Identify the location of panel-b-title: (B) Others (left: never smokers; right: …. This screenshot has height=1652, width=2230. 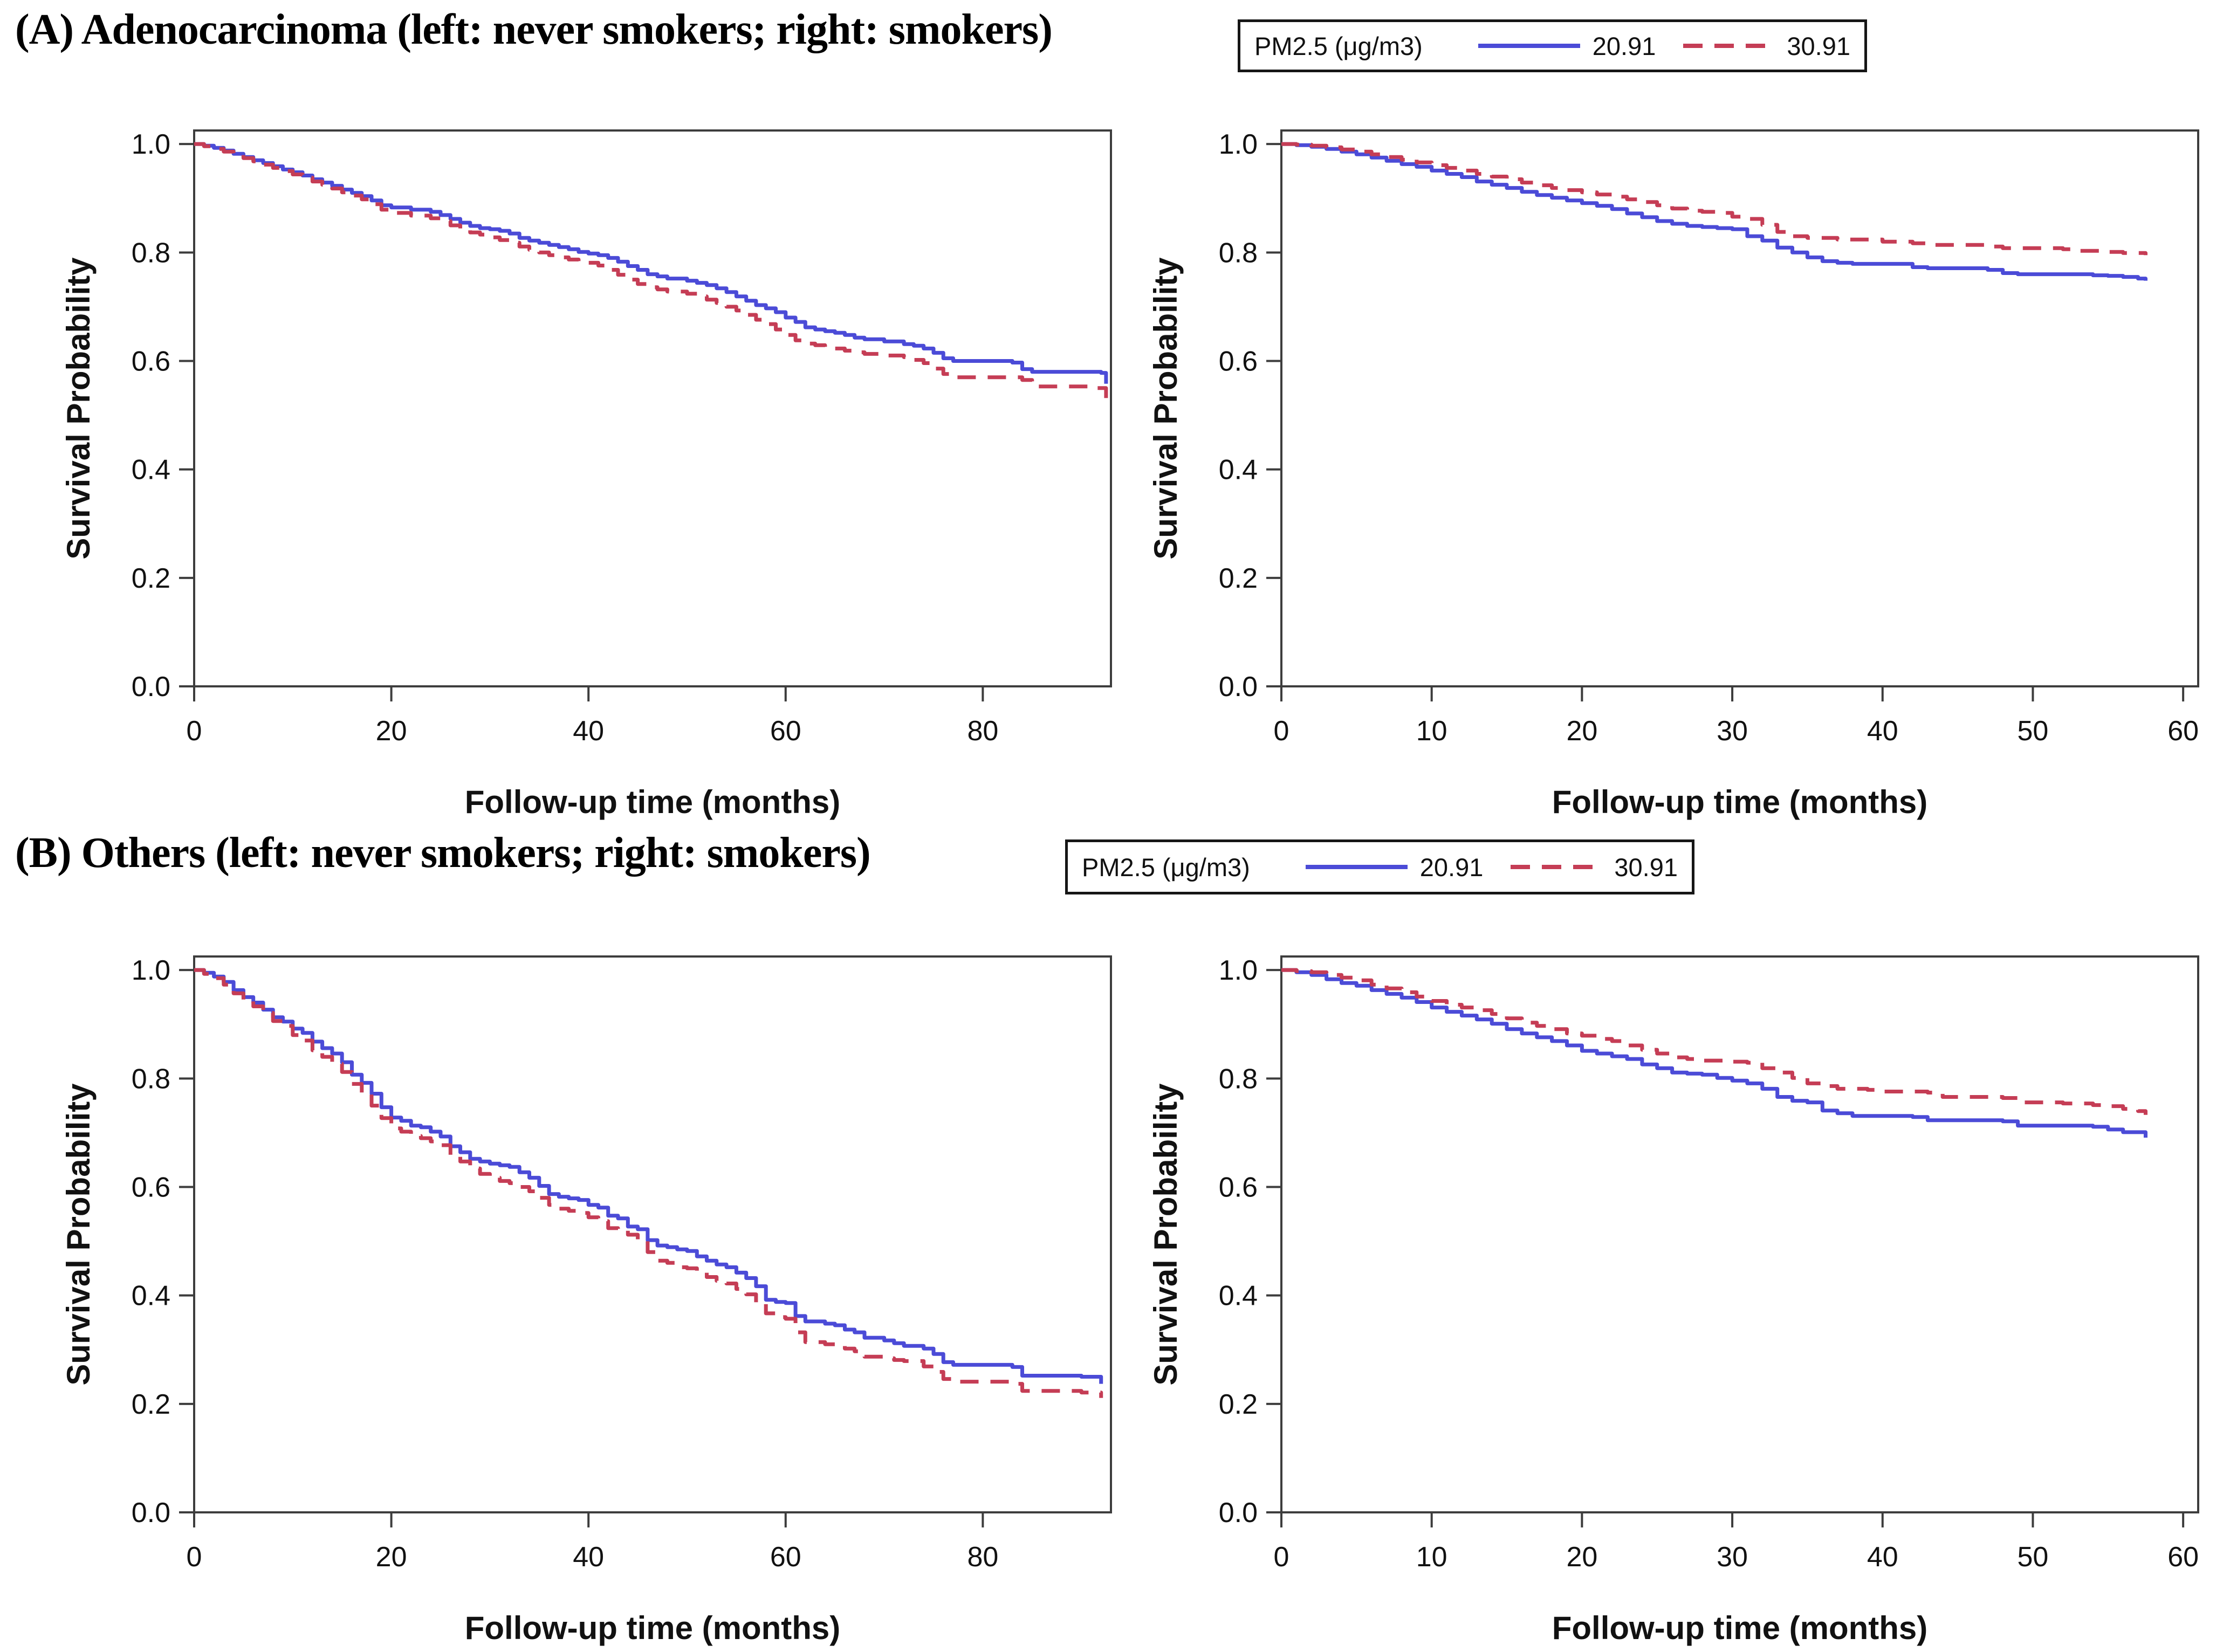
(443, 853).